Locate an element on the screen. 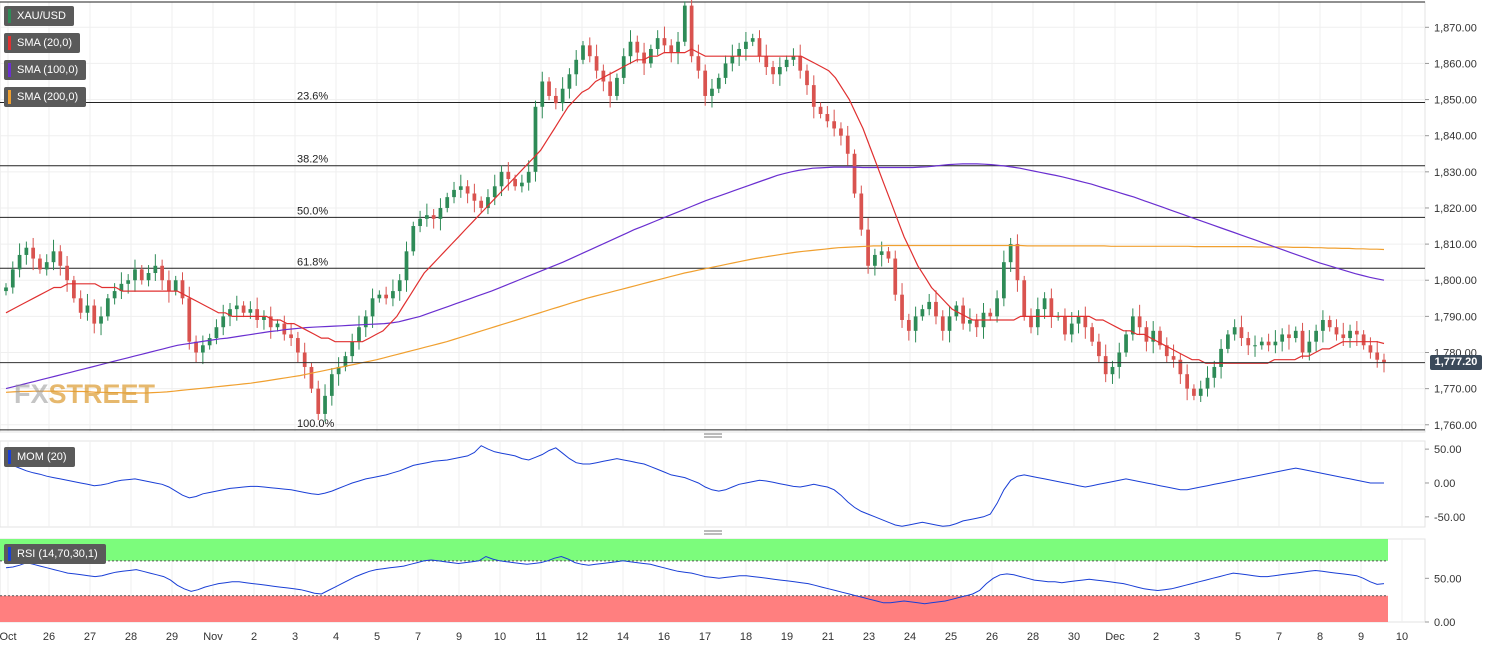 This screenshot has height=649, width=1498. legend-xauusd: XAU/USD is located at coordinates (39, 16).